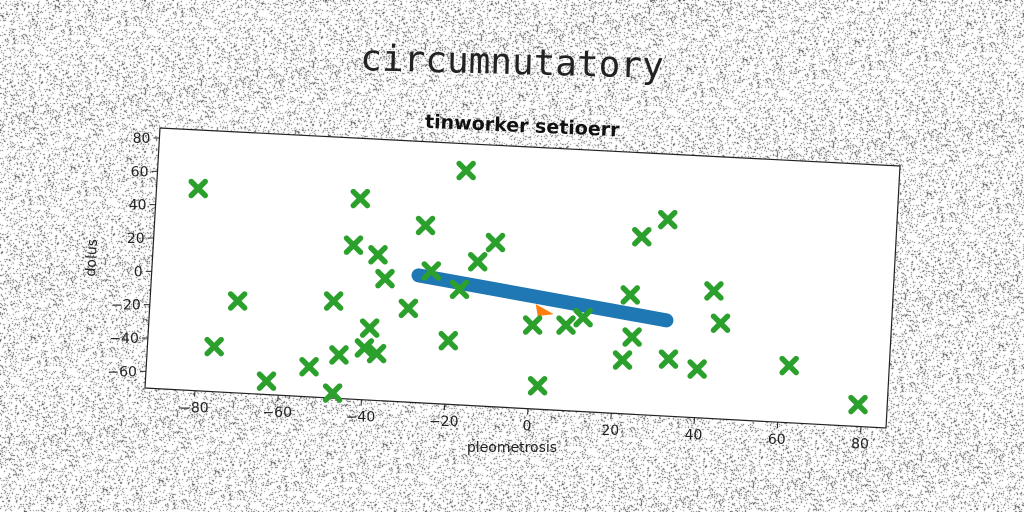 Image resolution: width=1024 pixels, height=512 pixels. What do you see at coordinates (138, 206) in the screenshot?
I see `y-tick-label: 40` at bounding box center [138, 206].